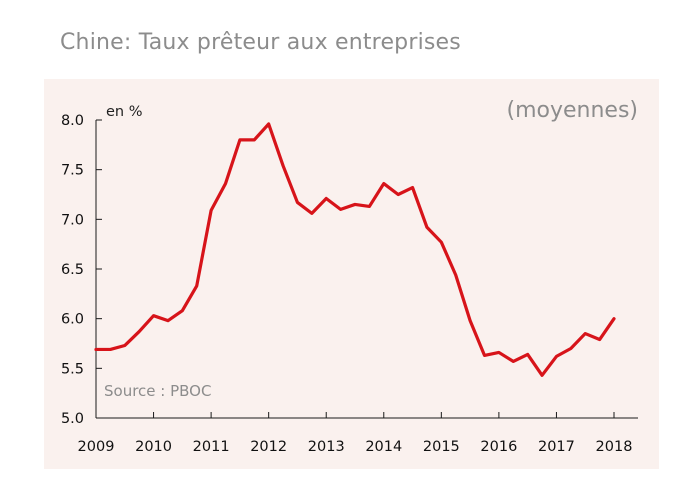 Image resolution: width=695 pixels, height=483 pixels. Describe the element at coordinates (355, 433) in the screenshot. I see `x-axis-ticks: 2009 2010 2011 2012 2013 2014 2015 2016 2017 2018` at that location.